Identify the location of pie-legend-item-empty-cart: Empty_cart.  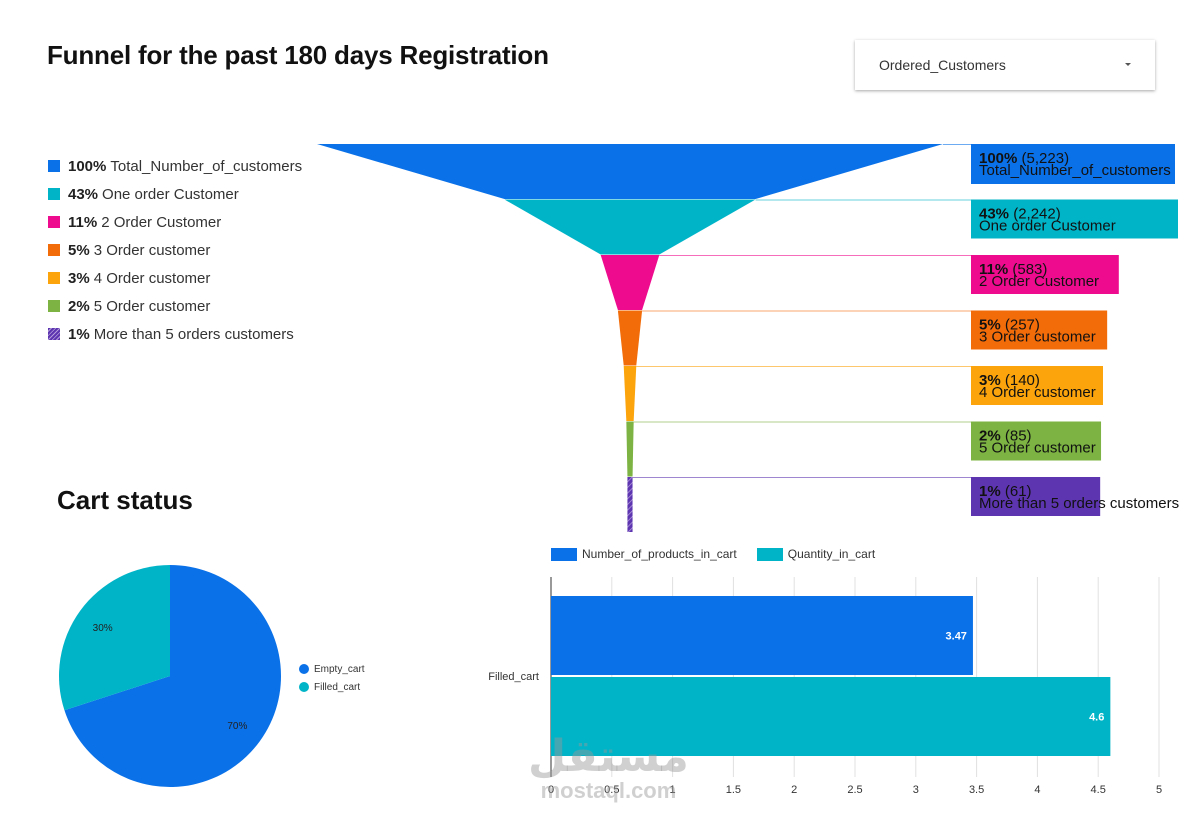
(332, 669).